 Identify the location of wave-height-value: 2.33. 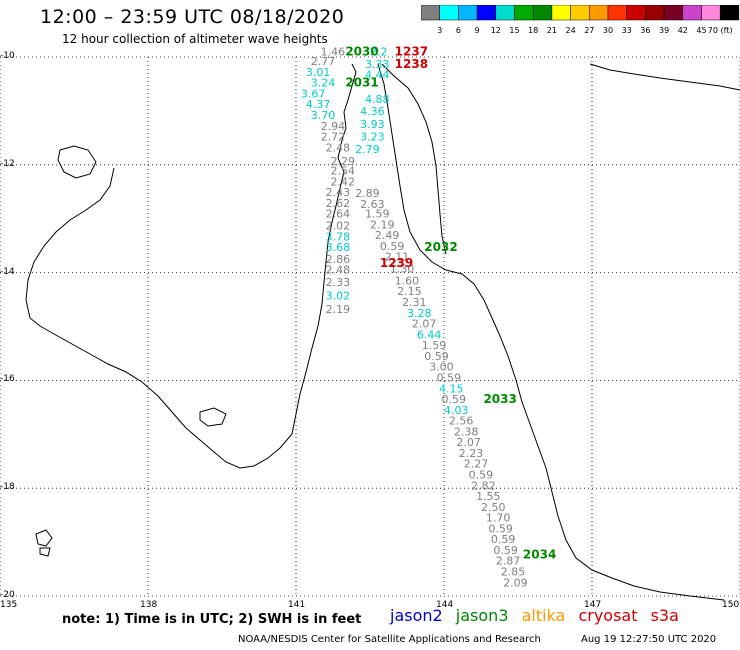
(338, 282).